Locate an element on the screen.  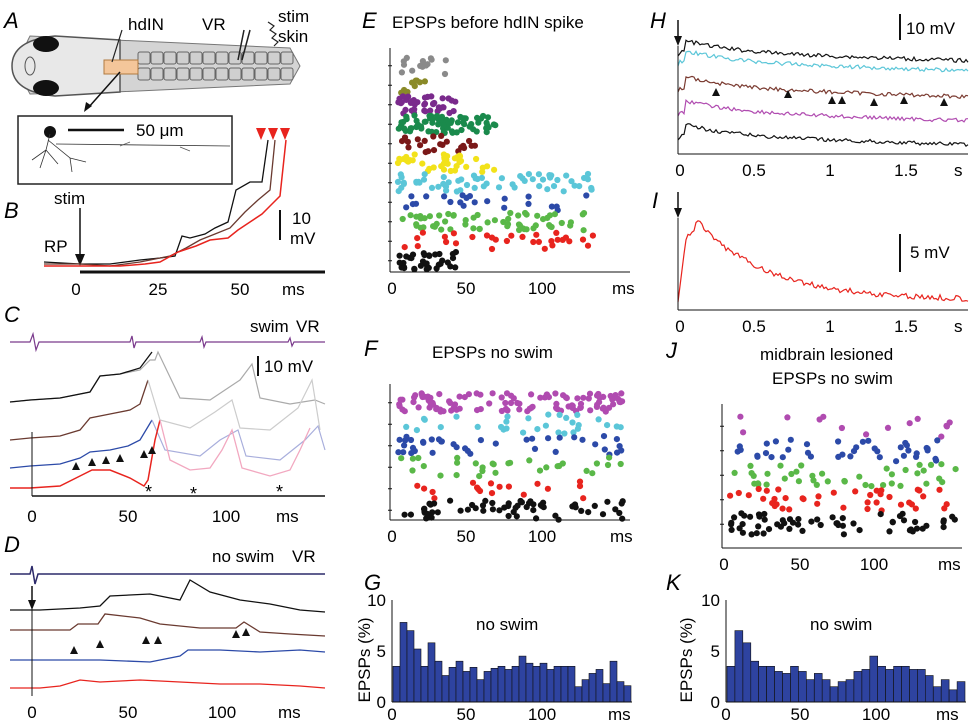
tick-c-50: 50 is located at coordinates (128, 516).